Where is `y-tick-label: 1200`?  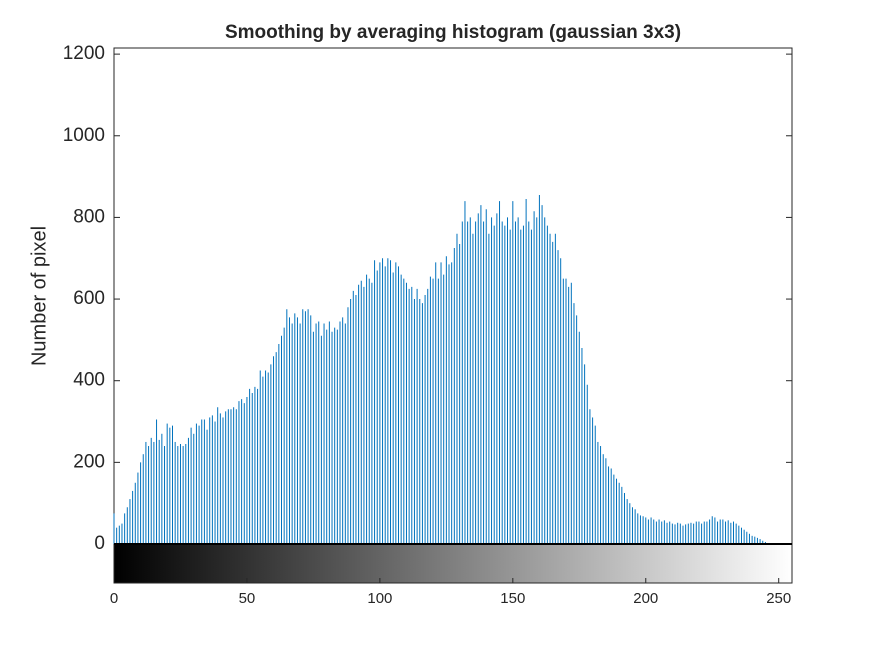 y-tick-label: 1200 is located at coordinates (84, 53).